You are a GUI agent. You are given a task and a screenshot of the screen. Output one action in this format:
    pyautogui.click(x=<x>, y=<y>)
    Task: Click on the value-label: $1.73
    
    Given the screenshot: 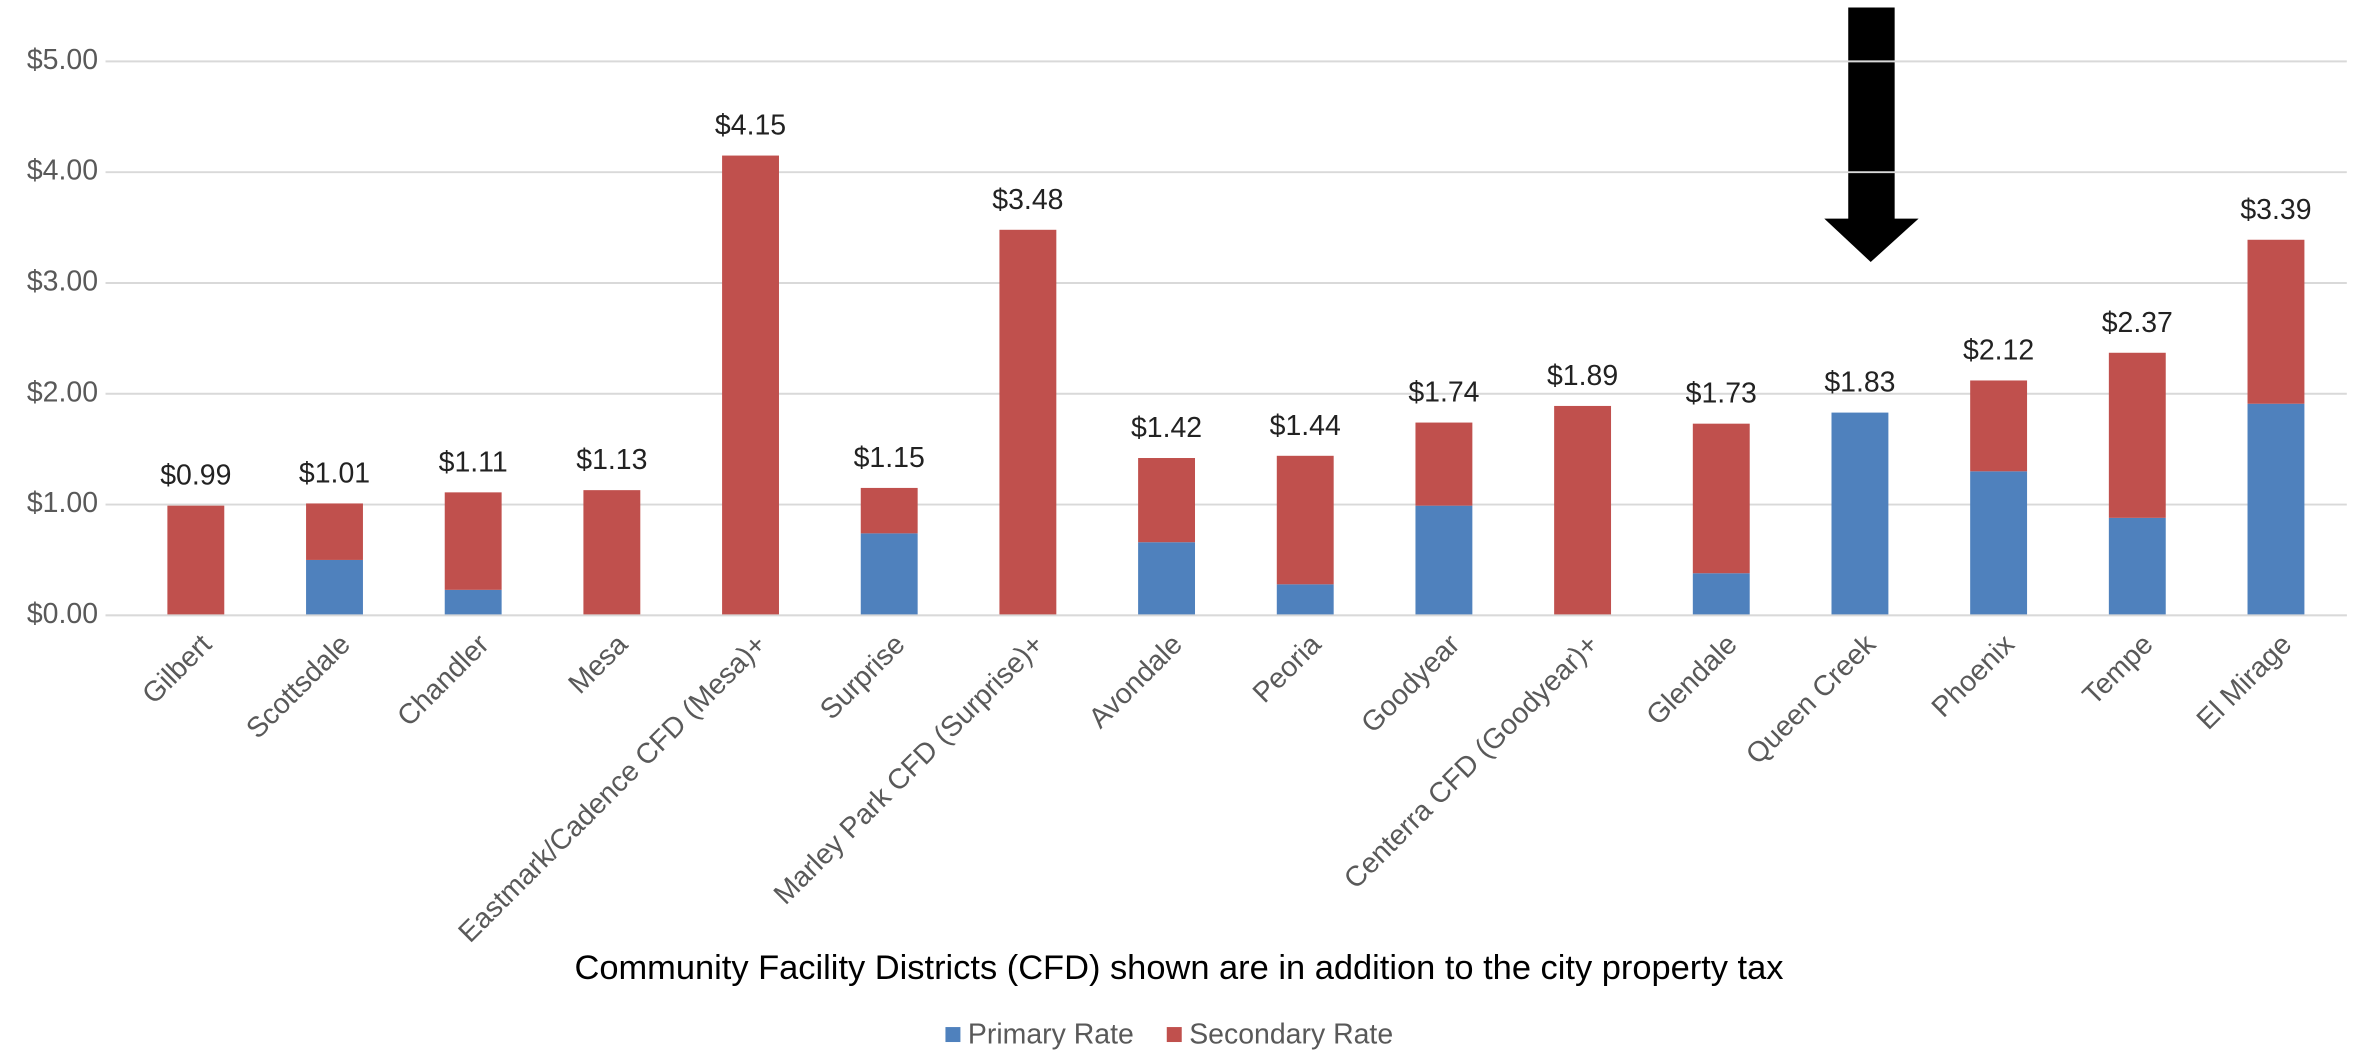 What is the action you would take?
    pyautogui.click(x=1721, y=394)
    